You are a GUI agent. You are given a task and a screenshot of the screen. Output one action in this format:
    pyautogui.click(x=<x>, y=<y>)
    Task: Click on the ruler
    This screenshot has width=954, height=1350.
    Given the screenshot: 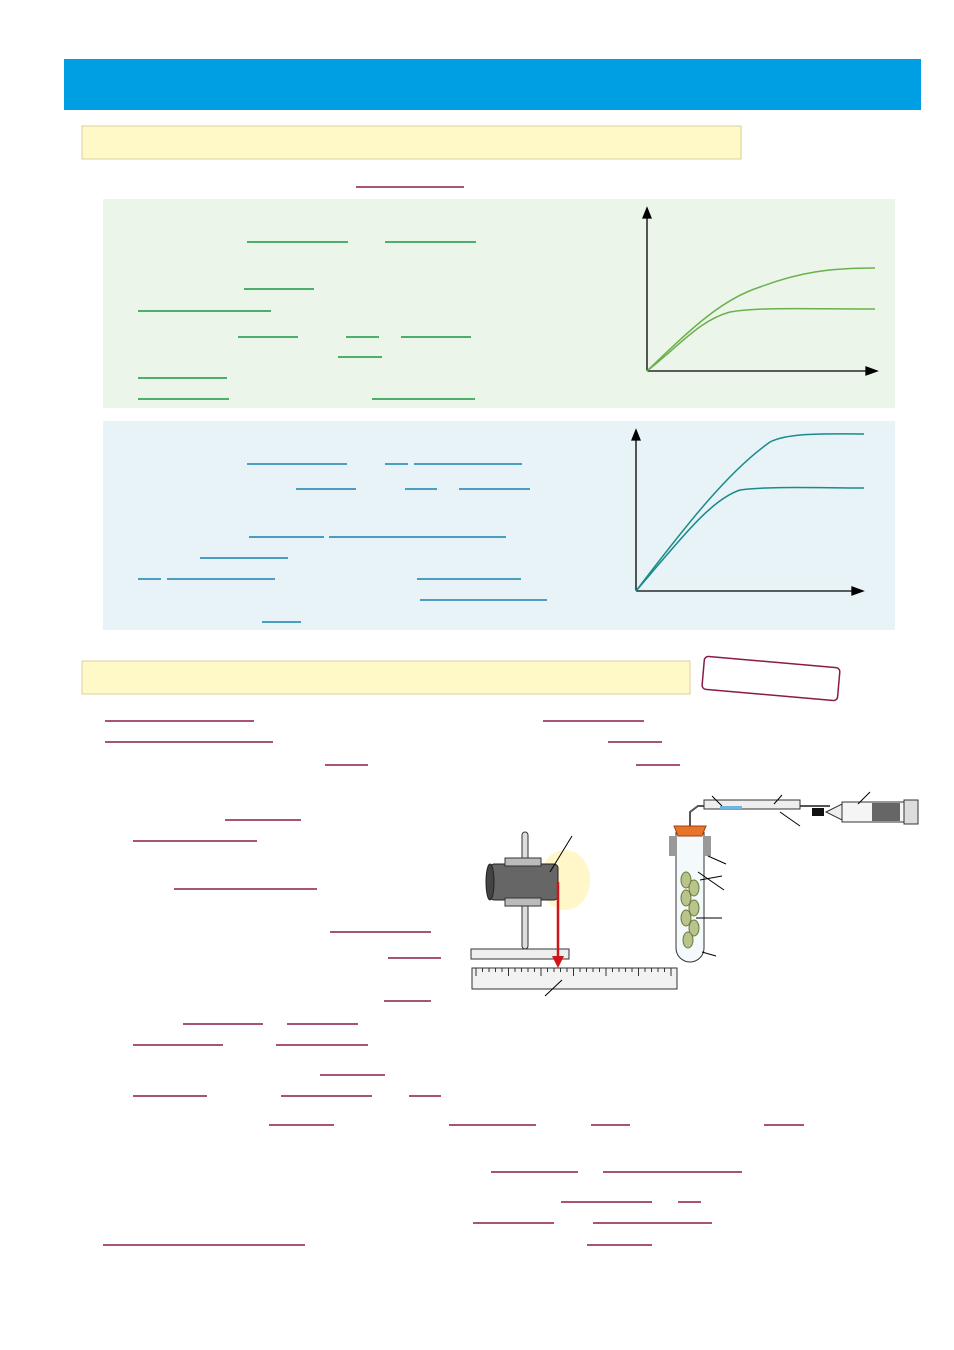 What is the action you would take?
    pyautogui.click(x=574, y=978)
    